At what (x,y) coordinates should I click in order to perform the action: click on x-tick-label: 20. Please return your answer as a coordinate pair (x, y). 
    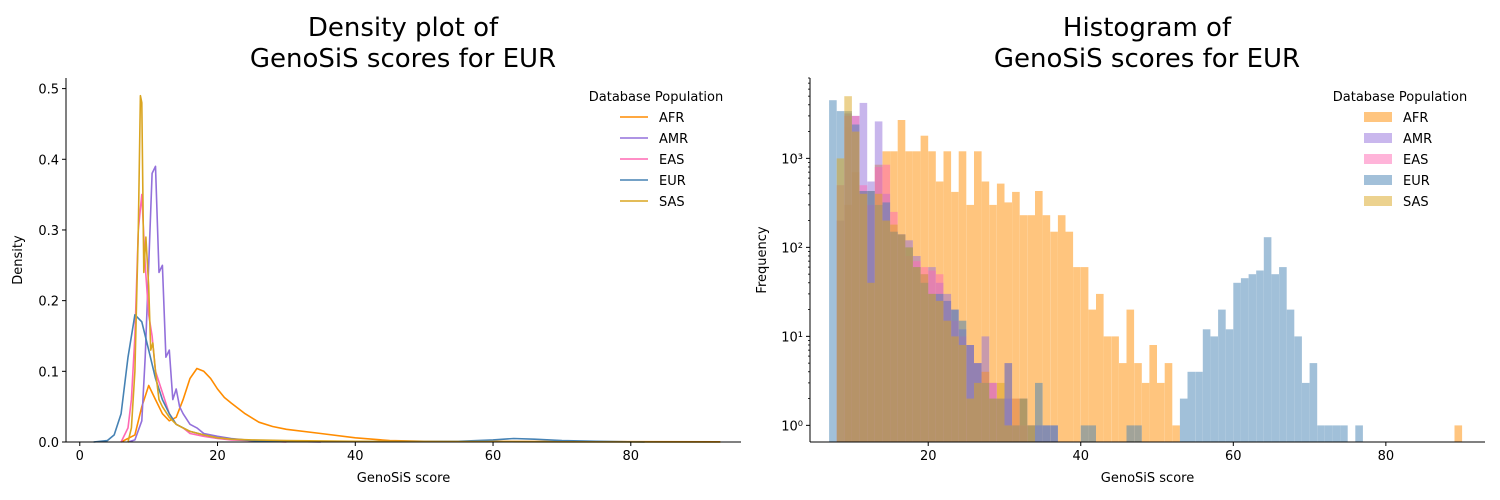
    Looking at the image, I should click on (217, 456).